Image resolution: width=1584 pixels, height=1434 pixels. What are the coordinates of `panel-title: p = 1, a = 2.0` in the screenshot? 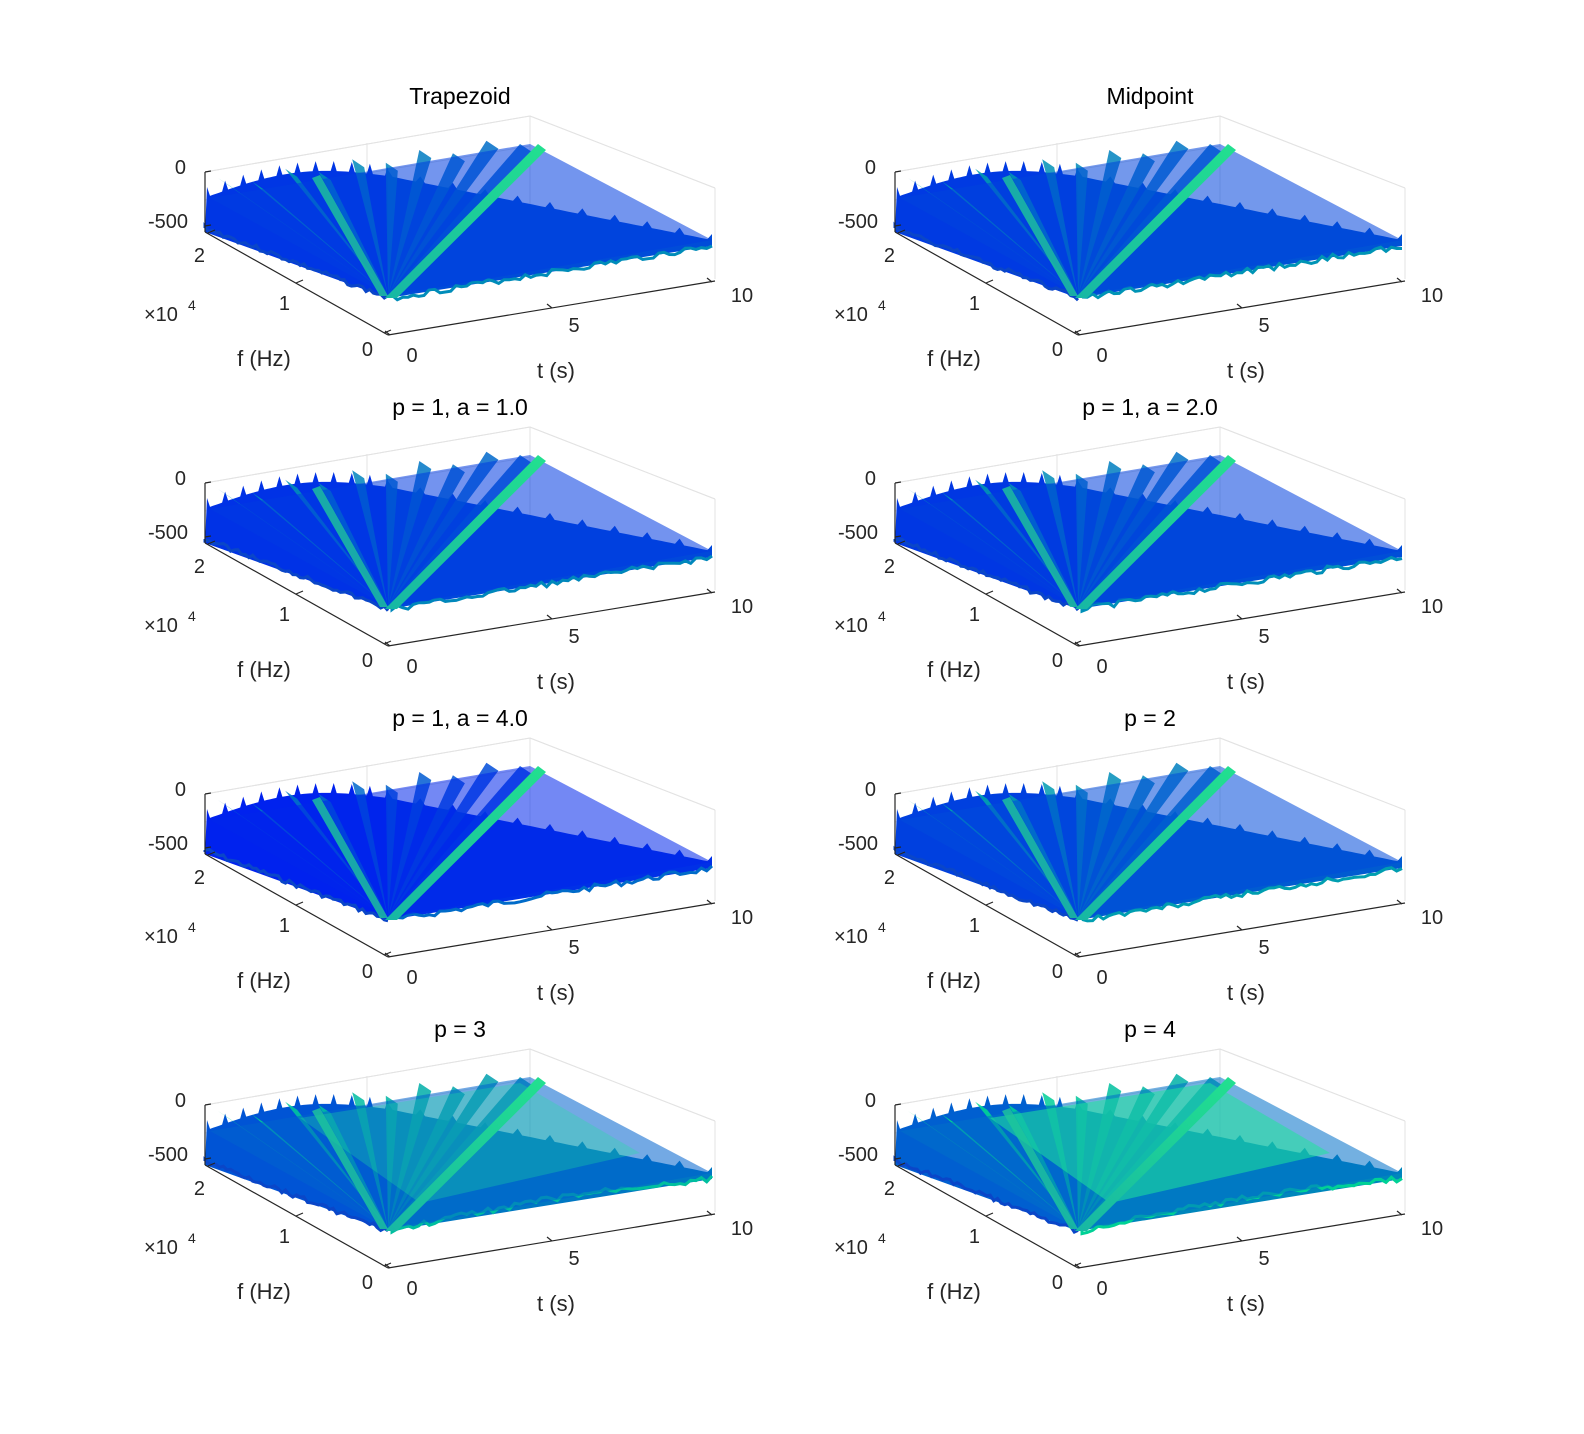 It's located at (1150, 407).